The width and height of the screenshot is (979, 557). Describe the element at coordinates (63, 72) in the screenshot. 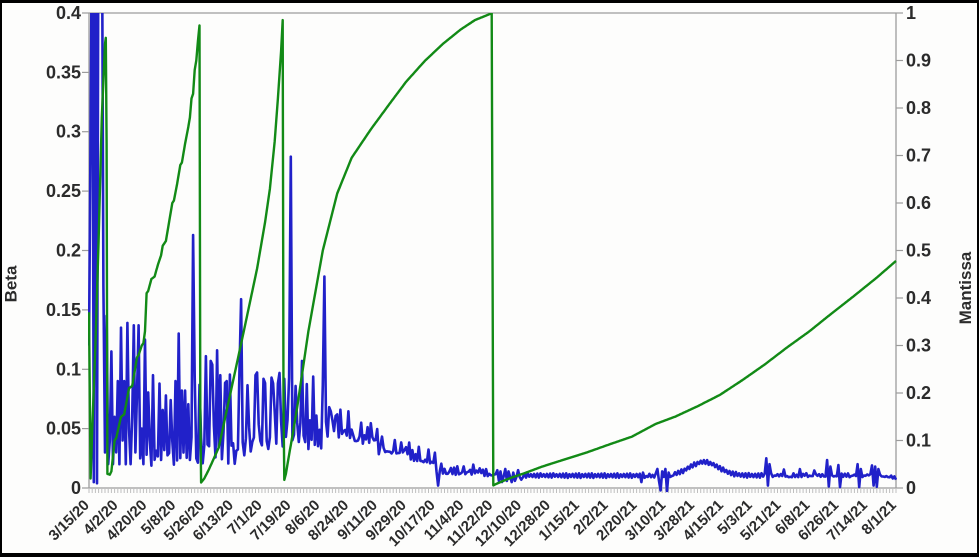

I see `svg-text: 0.35` at that location.